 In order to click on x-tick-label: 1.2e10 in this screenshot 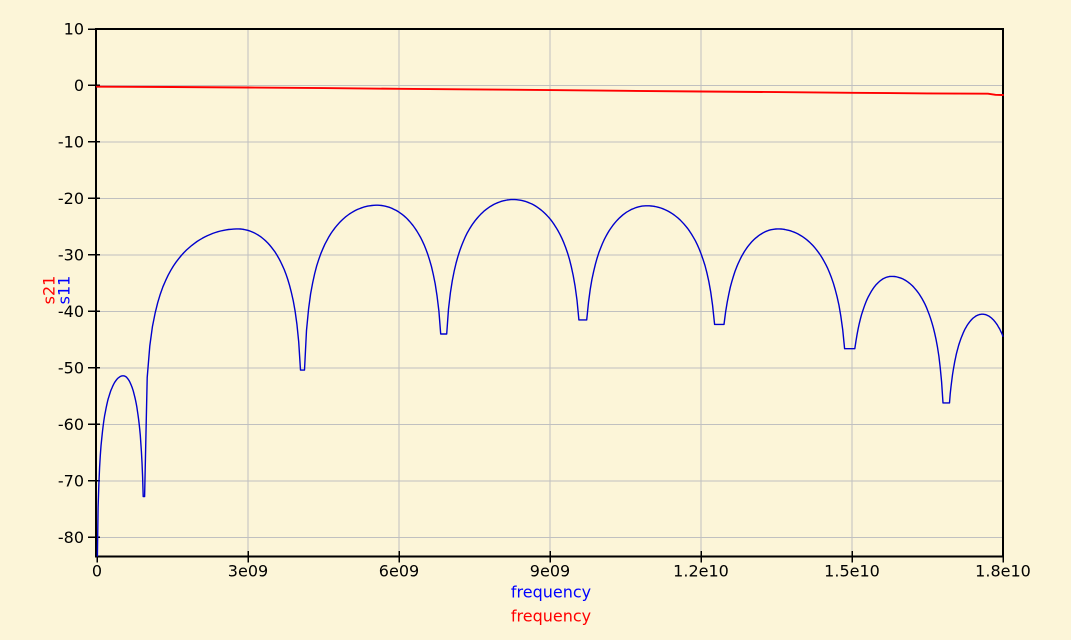, I will do `click(701, 571)`.